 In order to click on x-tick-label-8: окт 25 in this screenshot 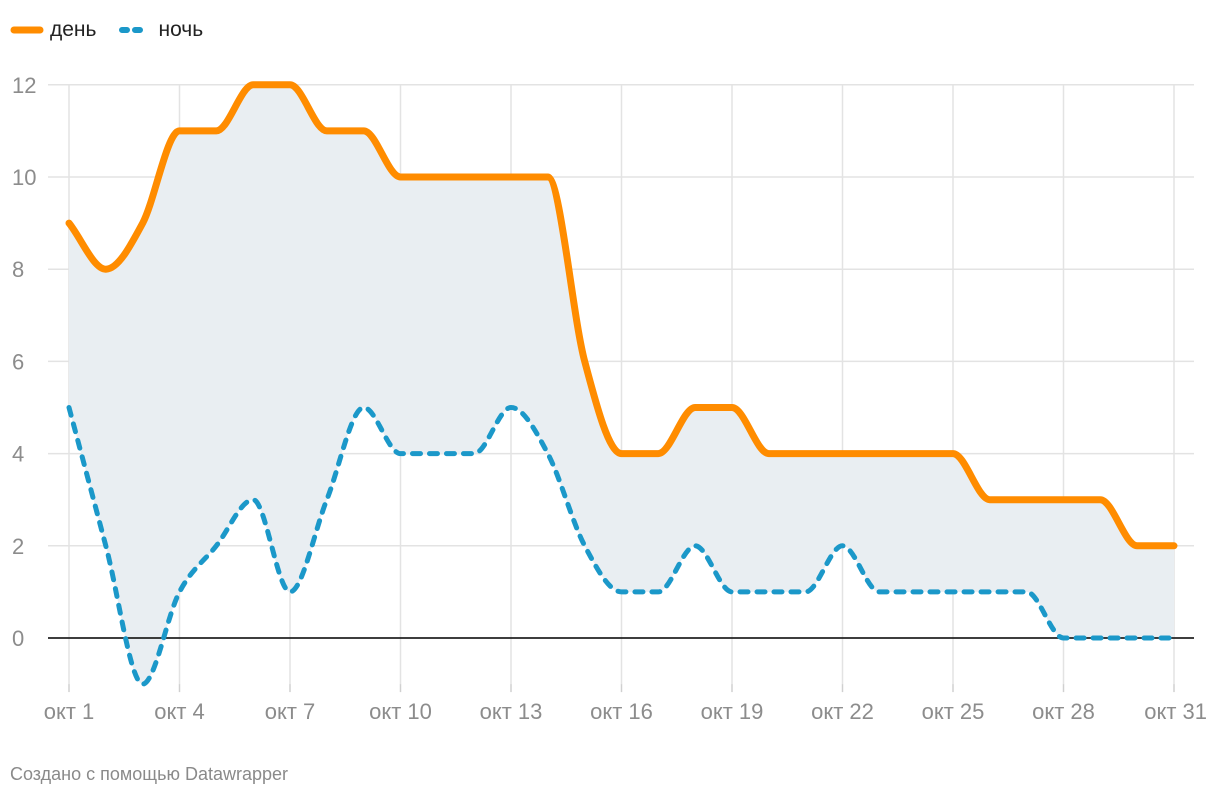, I will do `click(953, 711)`.